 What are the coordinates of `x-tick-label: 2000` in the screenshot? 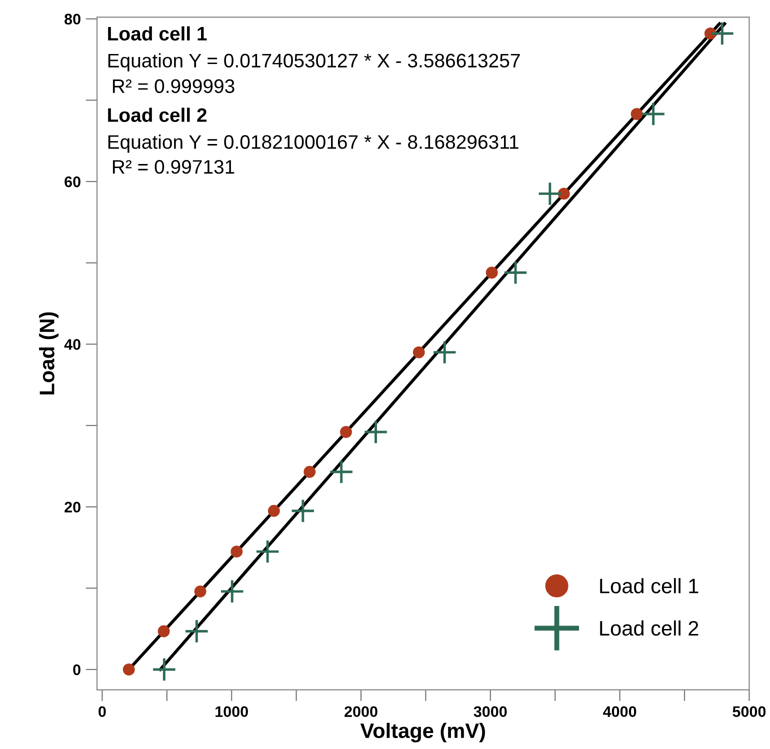 It's located at (361, 712).